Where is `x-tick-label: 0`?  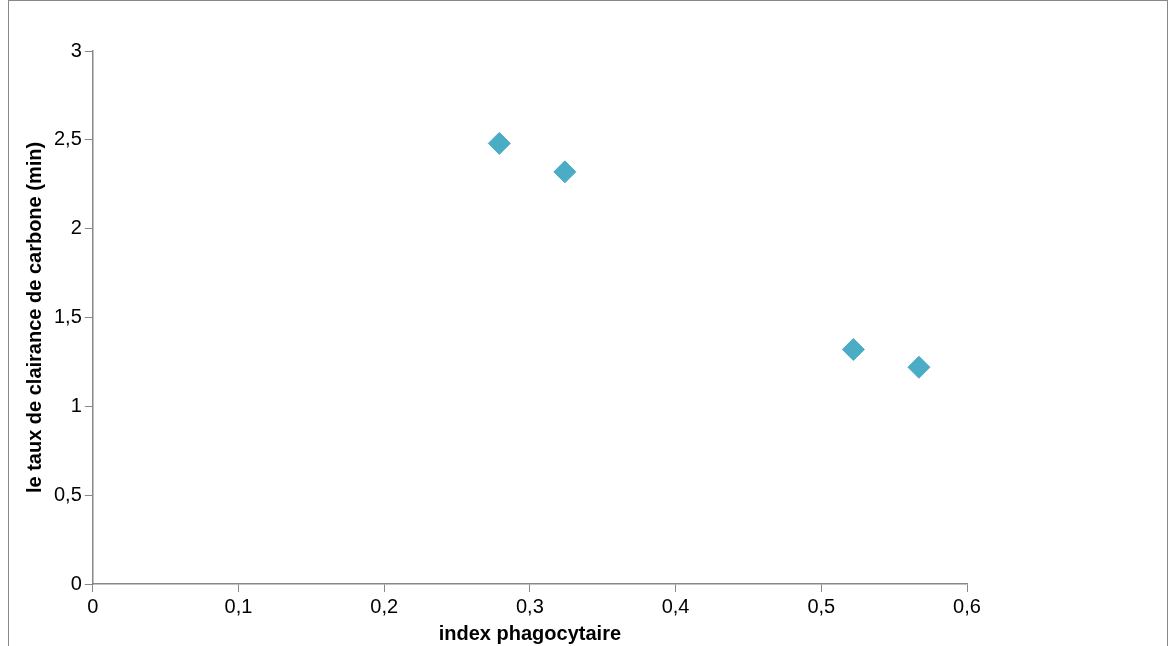
x-tick-label: 0 is located at coordinates (93, 605).